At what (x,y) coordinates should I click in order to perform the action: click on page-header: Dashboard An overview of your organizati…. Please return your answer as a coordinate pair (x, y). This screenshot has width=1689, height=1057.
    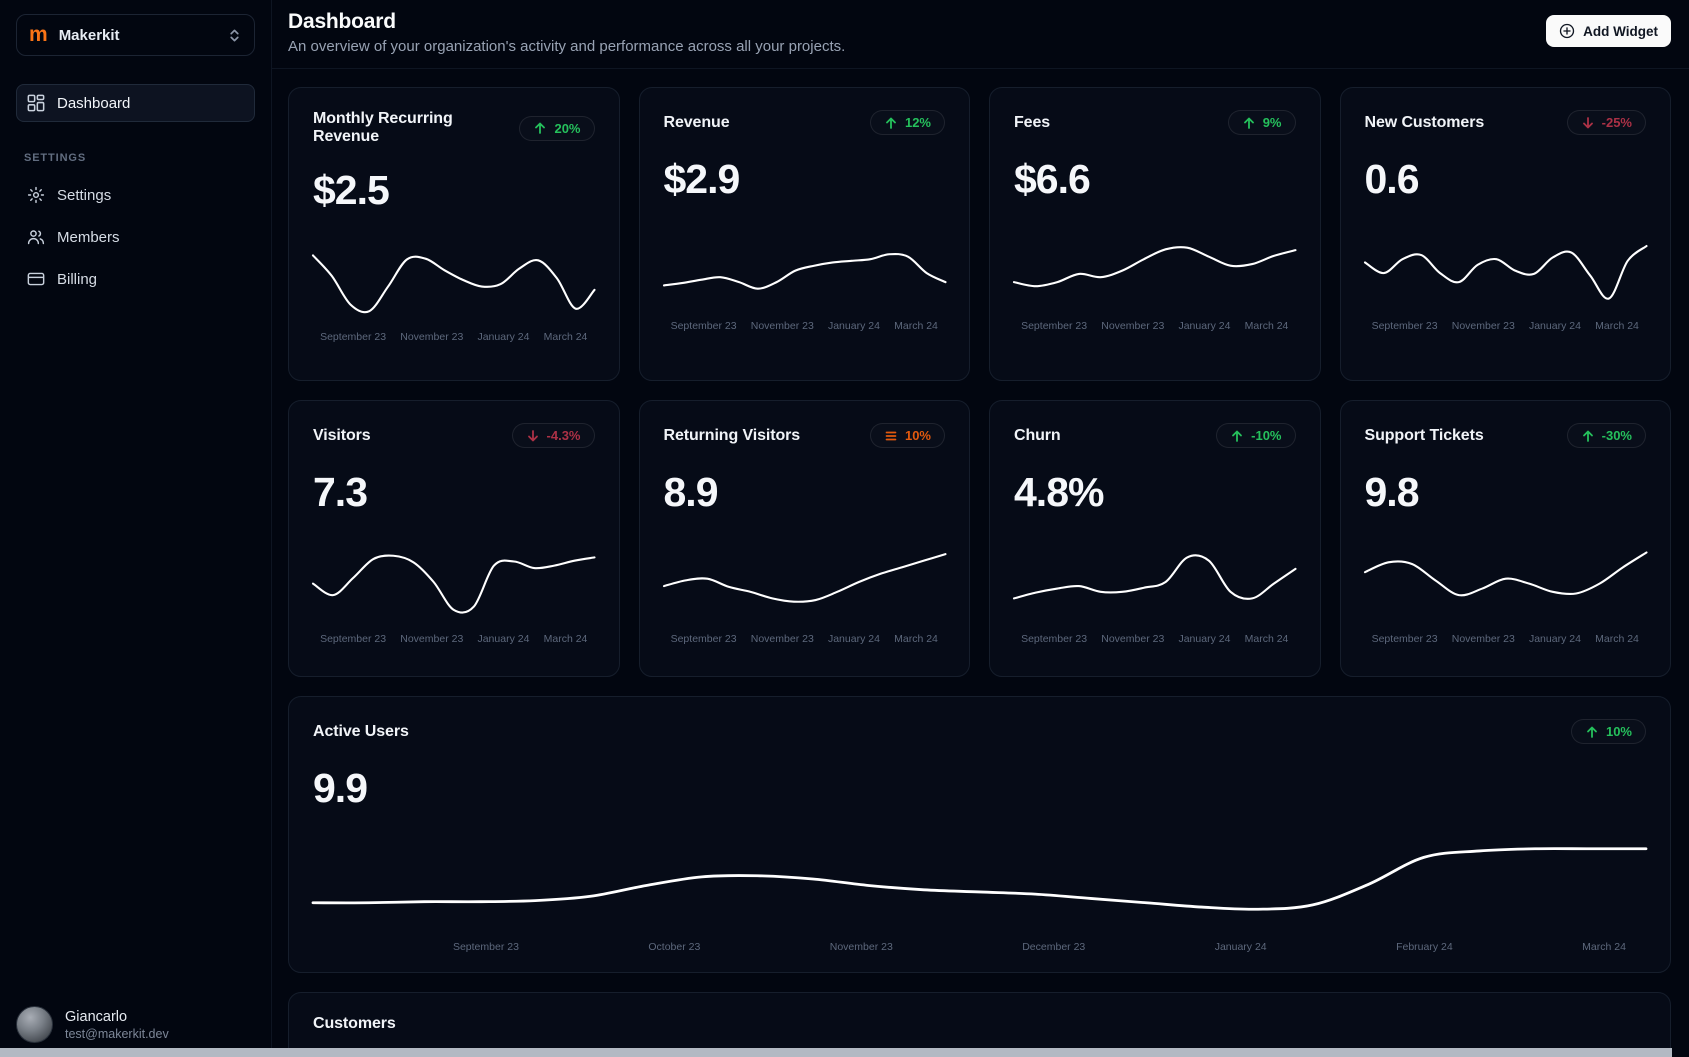
    Looking at the image, I should click on (980, 34).